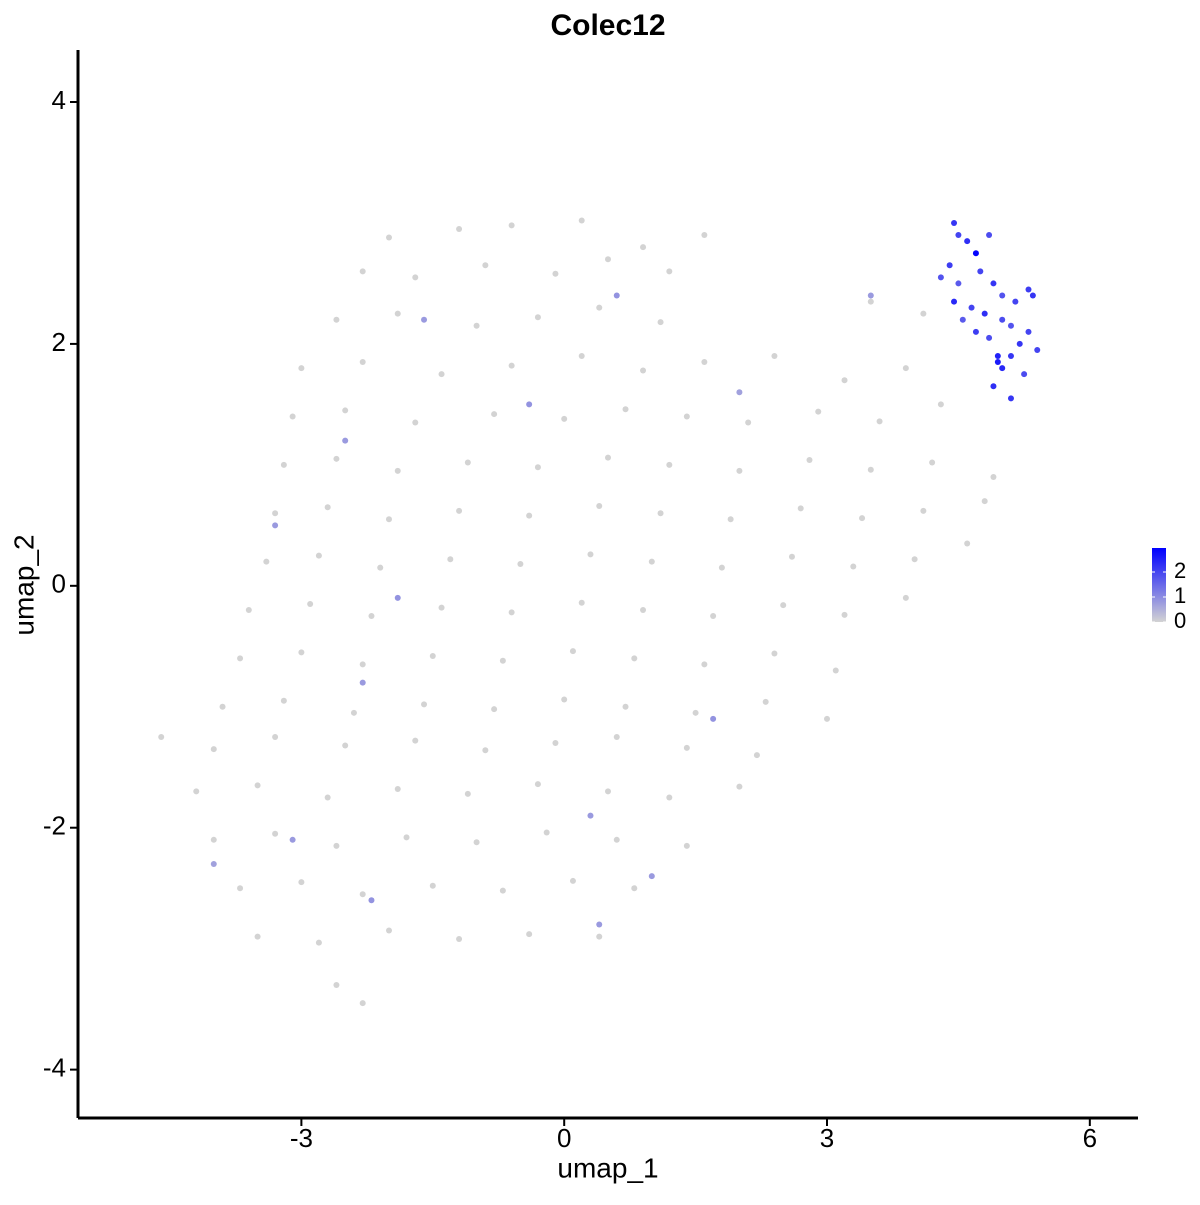 The width and height of the screenshot is (1200, 1205). Describe the element at coordinates (23, 584) in the screenshot. I see `y-axis-title: umap_2` at that location.